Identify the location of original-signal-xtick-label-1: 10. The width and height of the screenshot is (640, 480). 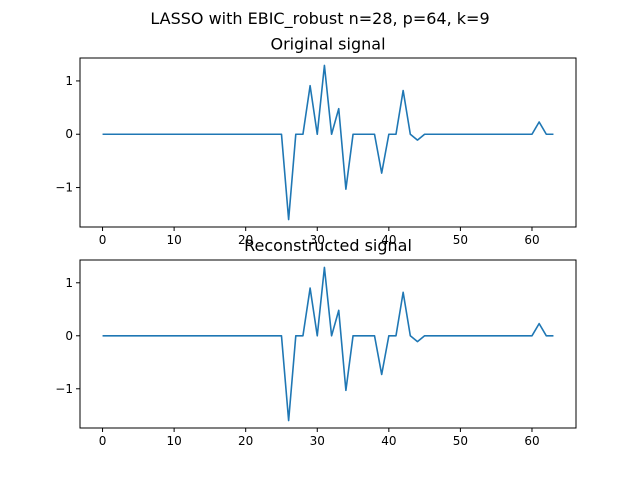
(173, 240).